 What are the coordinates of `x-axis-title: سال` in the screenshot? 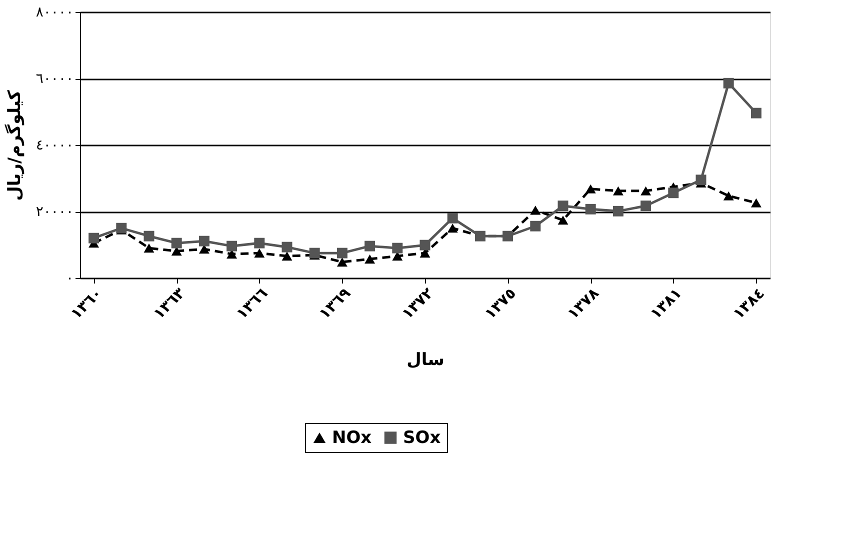 It's located at (425, 360).